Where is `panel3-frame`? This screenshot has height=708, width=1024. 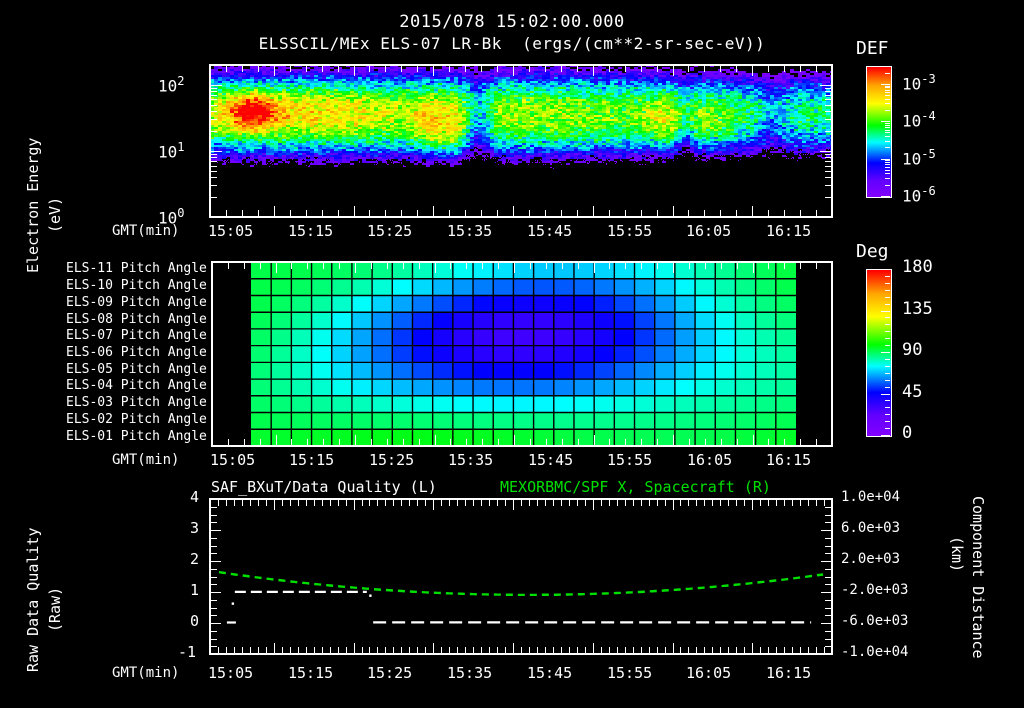
panel3-frame is located at coordinates (521, 576).